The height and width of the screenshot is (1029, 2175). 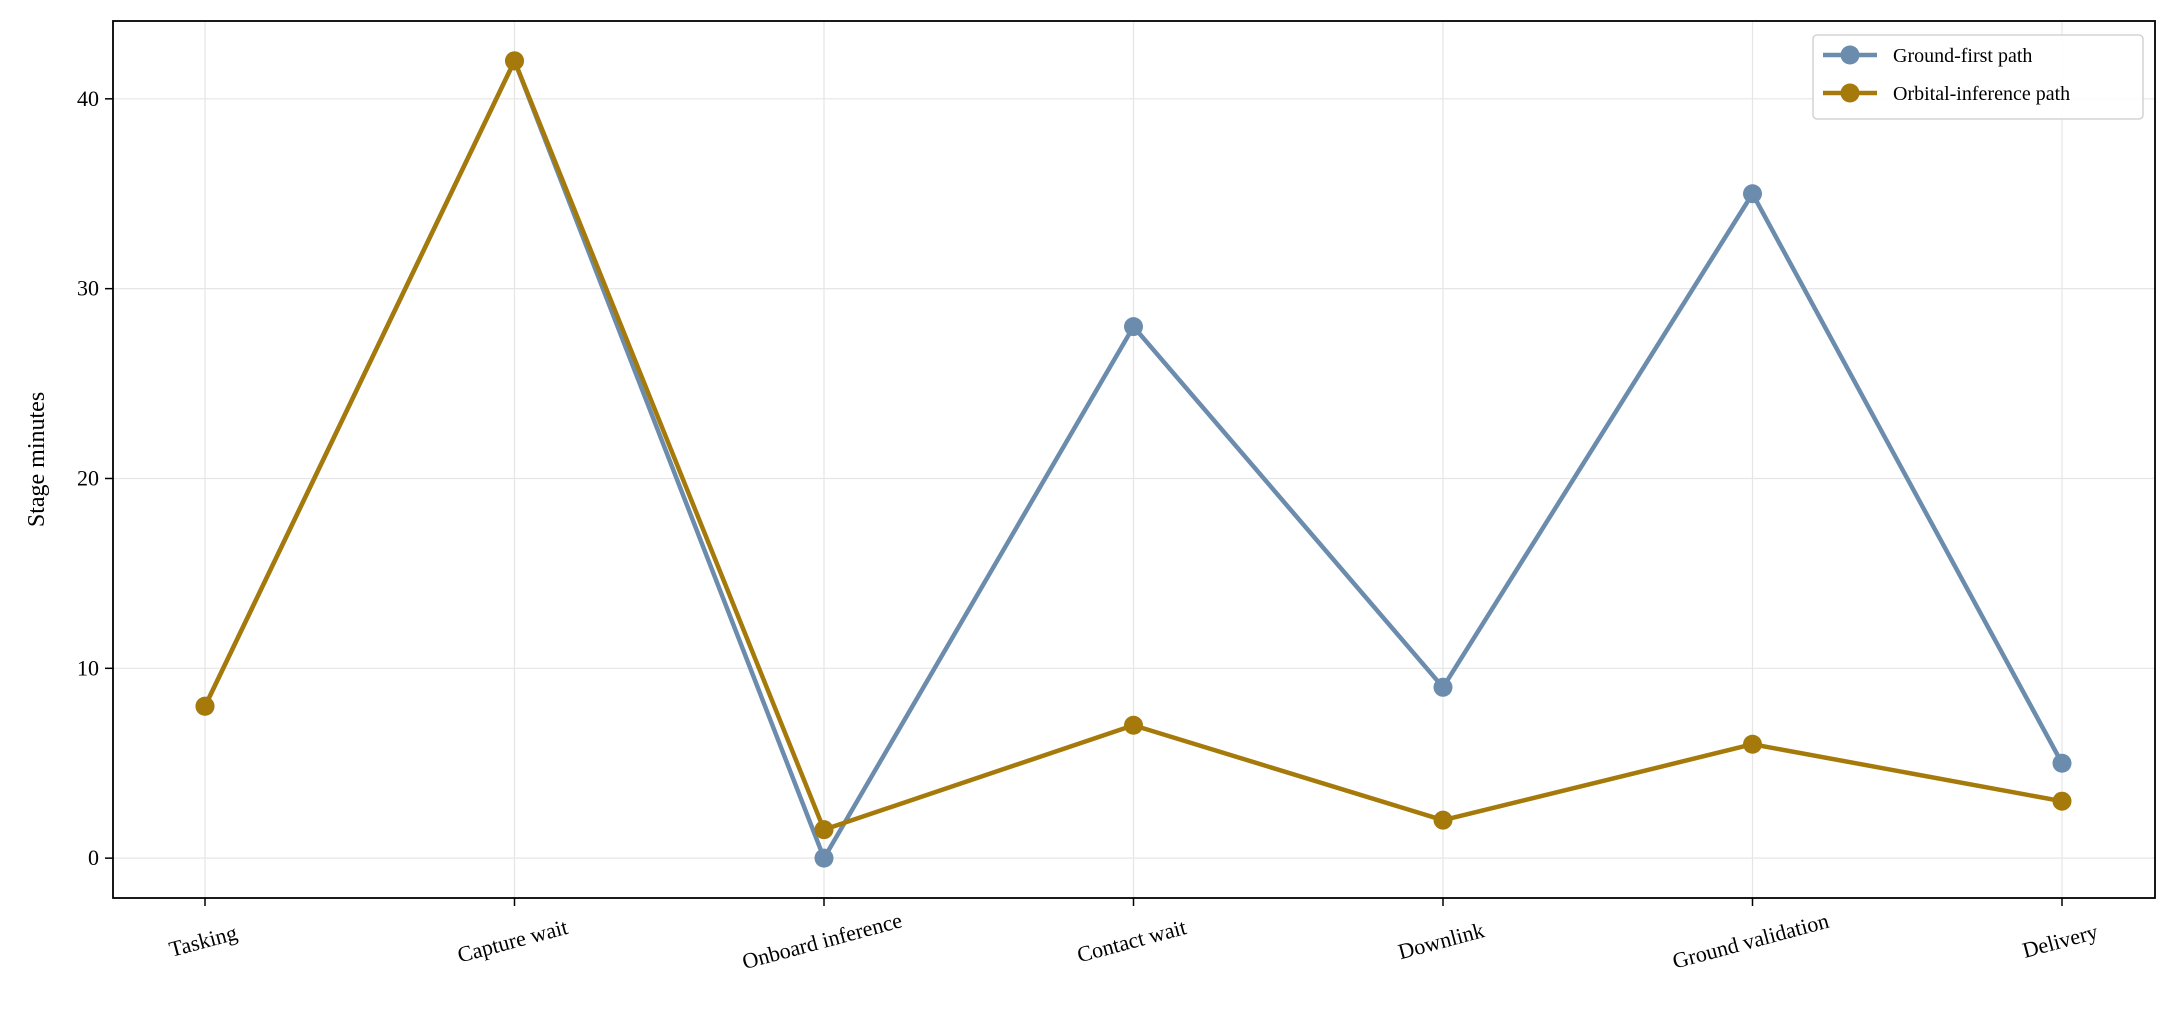 What do you see at coordinates (88, 288) in the screenshot?
I see `y-tick-label: 30` at bounding box center [88, 288].